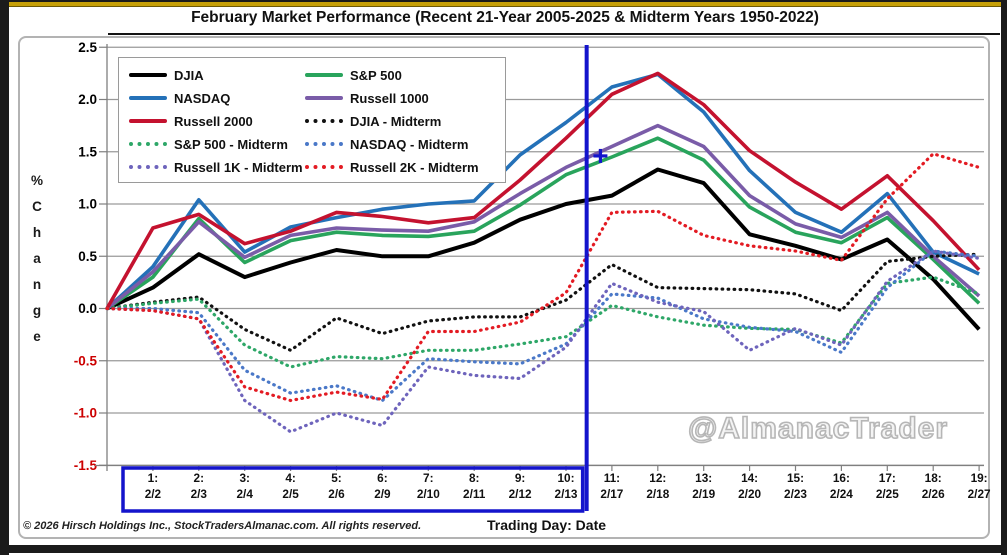  What do you see at coordinates (414, 167) in the screenshot?
I see `legend-label: Russell 2K - Midterm` at bounding box center [414, 167].